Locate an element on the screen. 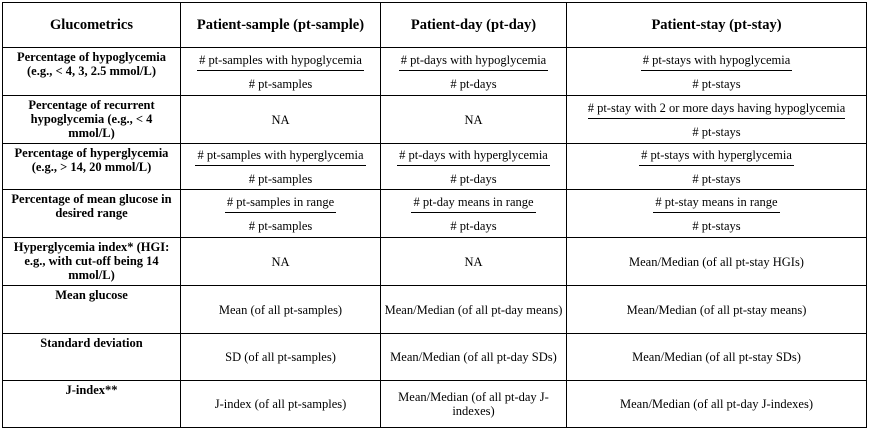  numerator: # pt-days with hypoglycemia is located at coordinates (473, 62).